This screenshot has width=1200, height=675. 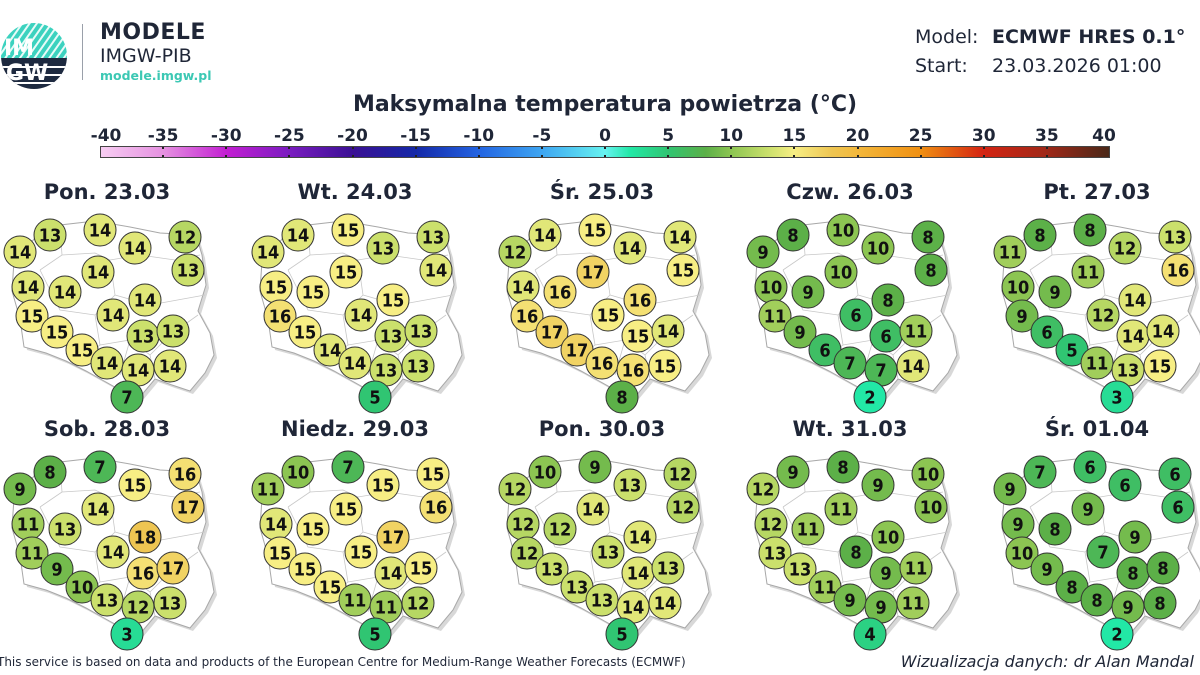 What do you see at coordinates (138, 608) in the screenshot?
I see `temperature-value: 12` at bounding box center [138, 608].